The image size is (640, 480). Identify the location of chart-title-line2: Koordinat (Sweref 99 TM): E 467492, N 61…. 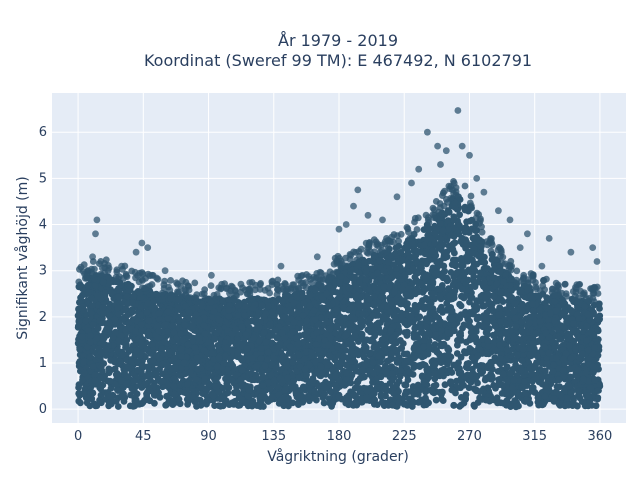
(338, 60).